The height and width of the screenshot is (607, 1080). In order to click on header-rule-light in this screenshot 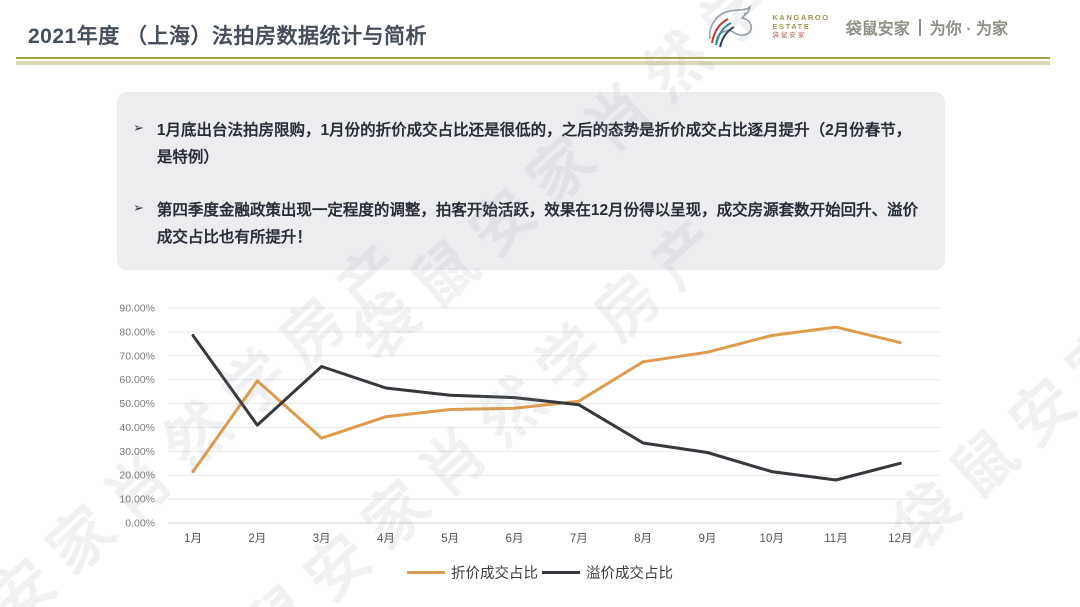, I will do `click(533, 63)`.